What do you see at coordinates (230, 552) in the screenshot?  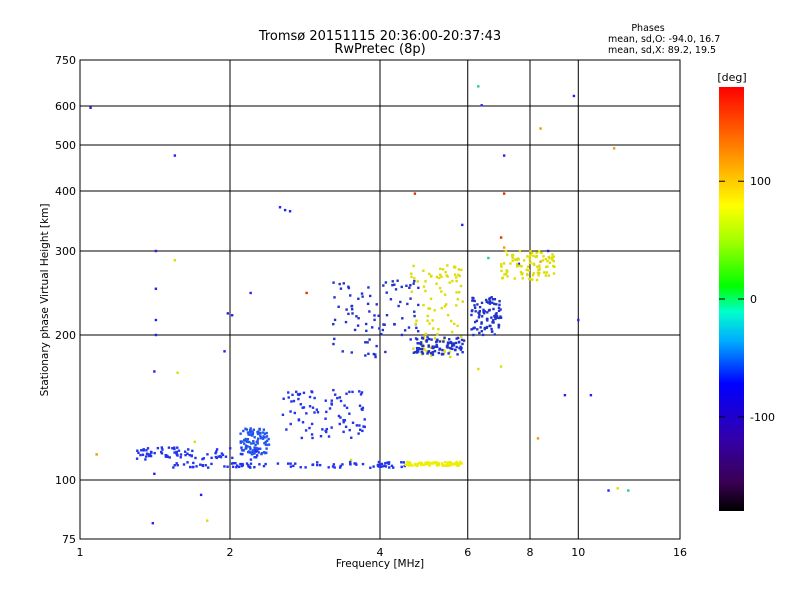 I see `x-tick-label: 2` at bounding box center [230, 552].